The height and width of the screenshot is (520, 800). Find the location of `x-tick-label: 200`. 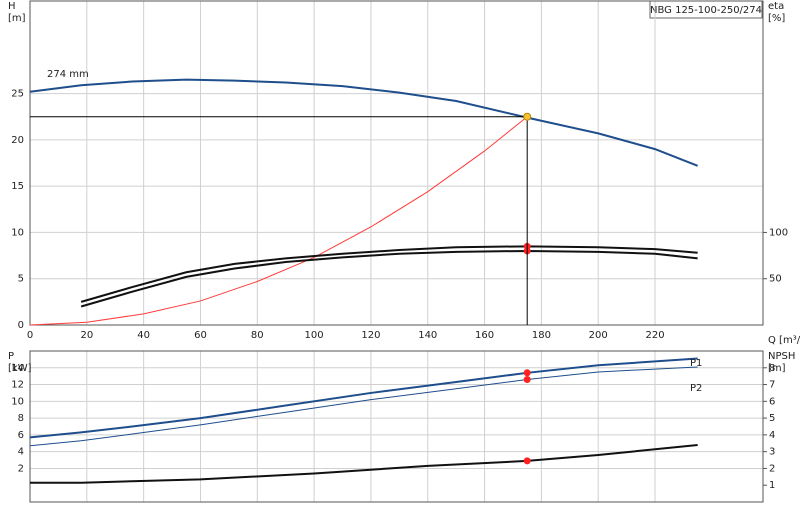

x-tick-label: 200 is located at coordinates (598, 335).